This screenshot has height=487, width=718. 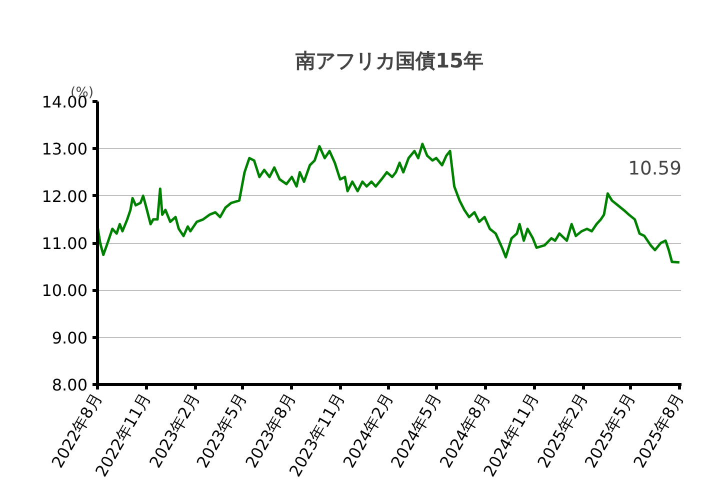 What do you see at coordinates (65, 290) in the screenshot?
I see `y-tick-label: 10.00` at bounding box center [65, 290].